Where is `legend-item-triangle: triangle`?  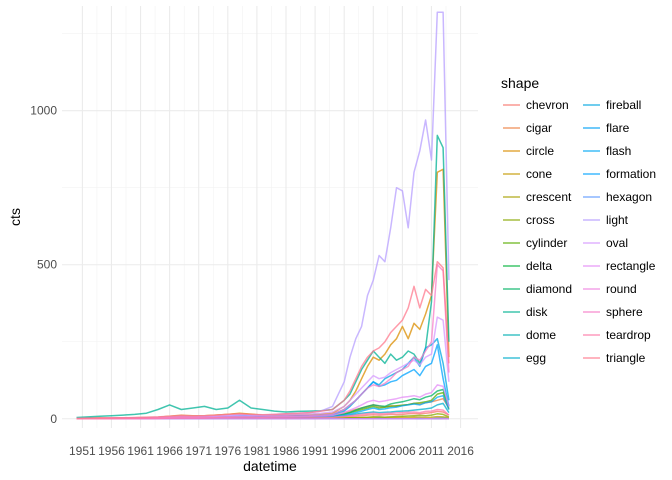 legend-item-triangle: triangle is located at coordinates (614, 358).